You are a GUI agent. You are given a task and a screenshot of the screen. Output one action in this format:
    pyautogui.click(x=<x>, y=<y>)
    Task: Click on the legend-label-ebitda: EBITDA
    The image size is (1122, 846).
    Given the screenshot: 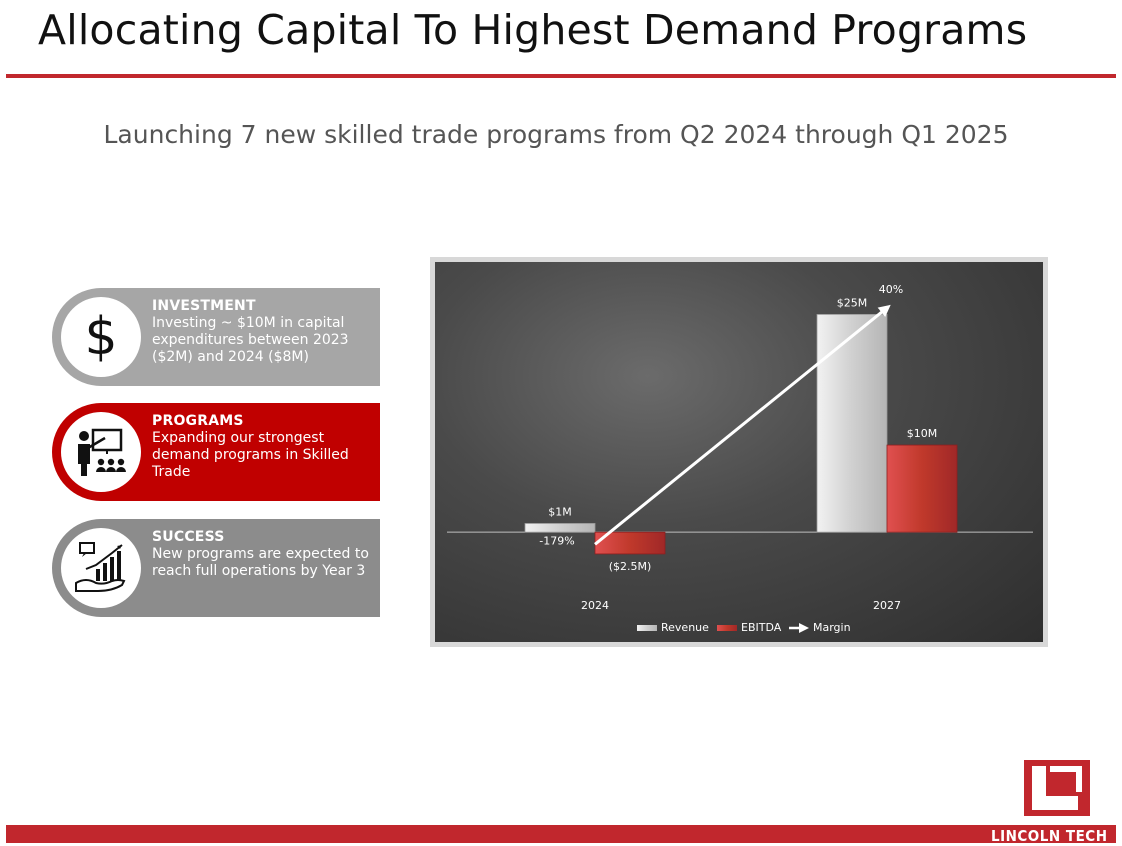 What is the action you would take?
    pyautogui.click(x=761, y=627)
    